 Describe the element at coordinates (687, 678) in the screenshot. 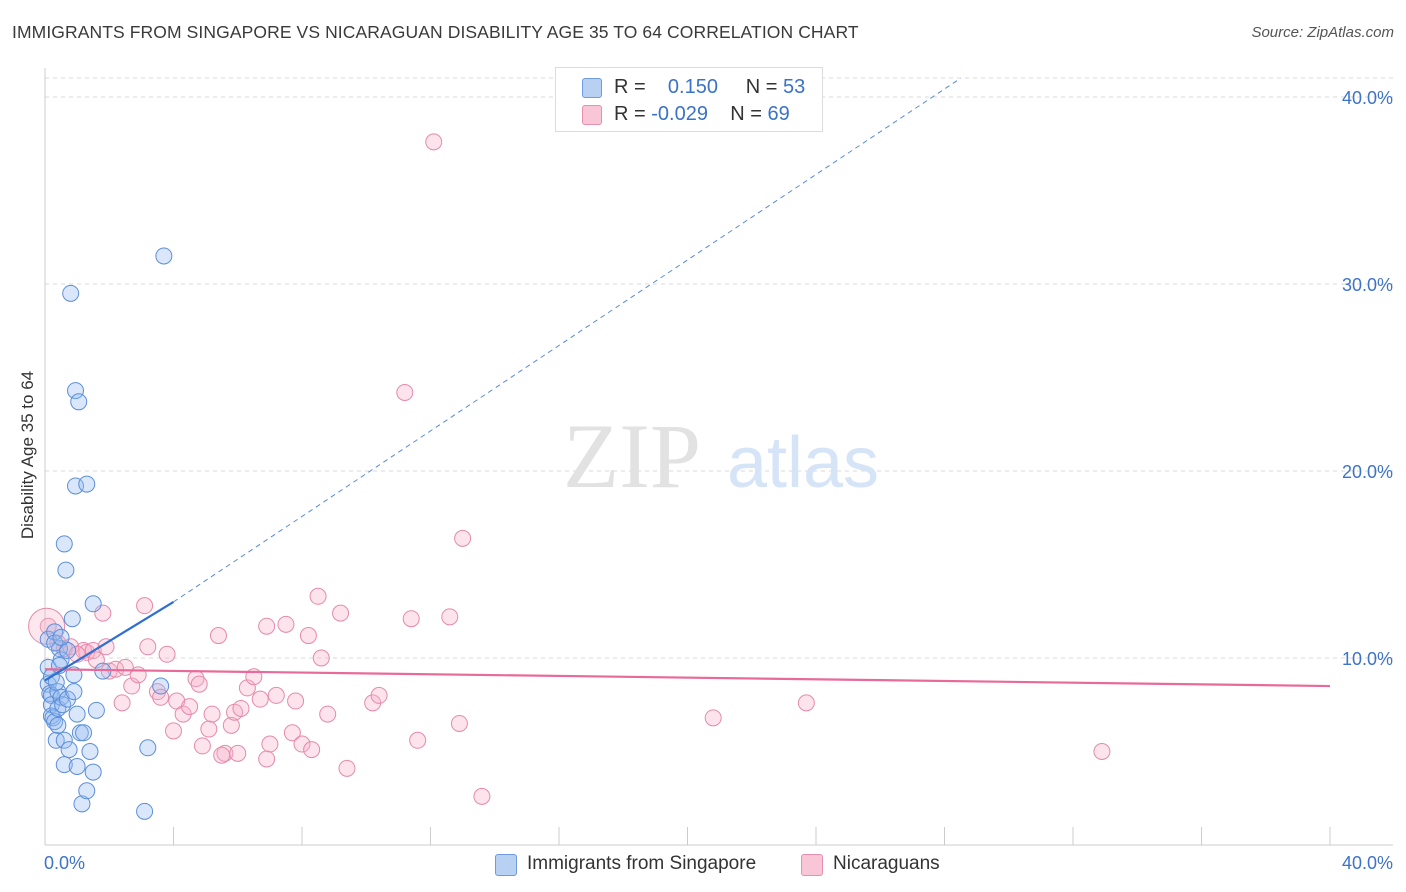

I see `nicaraguans-trend-line` at that location.